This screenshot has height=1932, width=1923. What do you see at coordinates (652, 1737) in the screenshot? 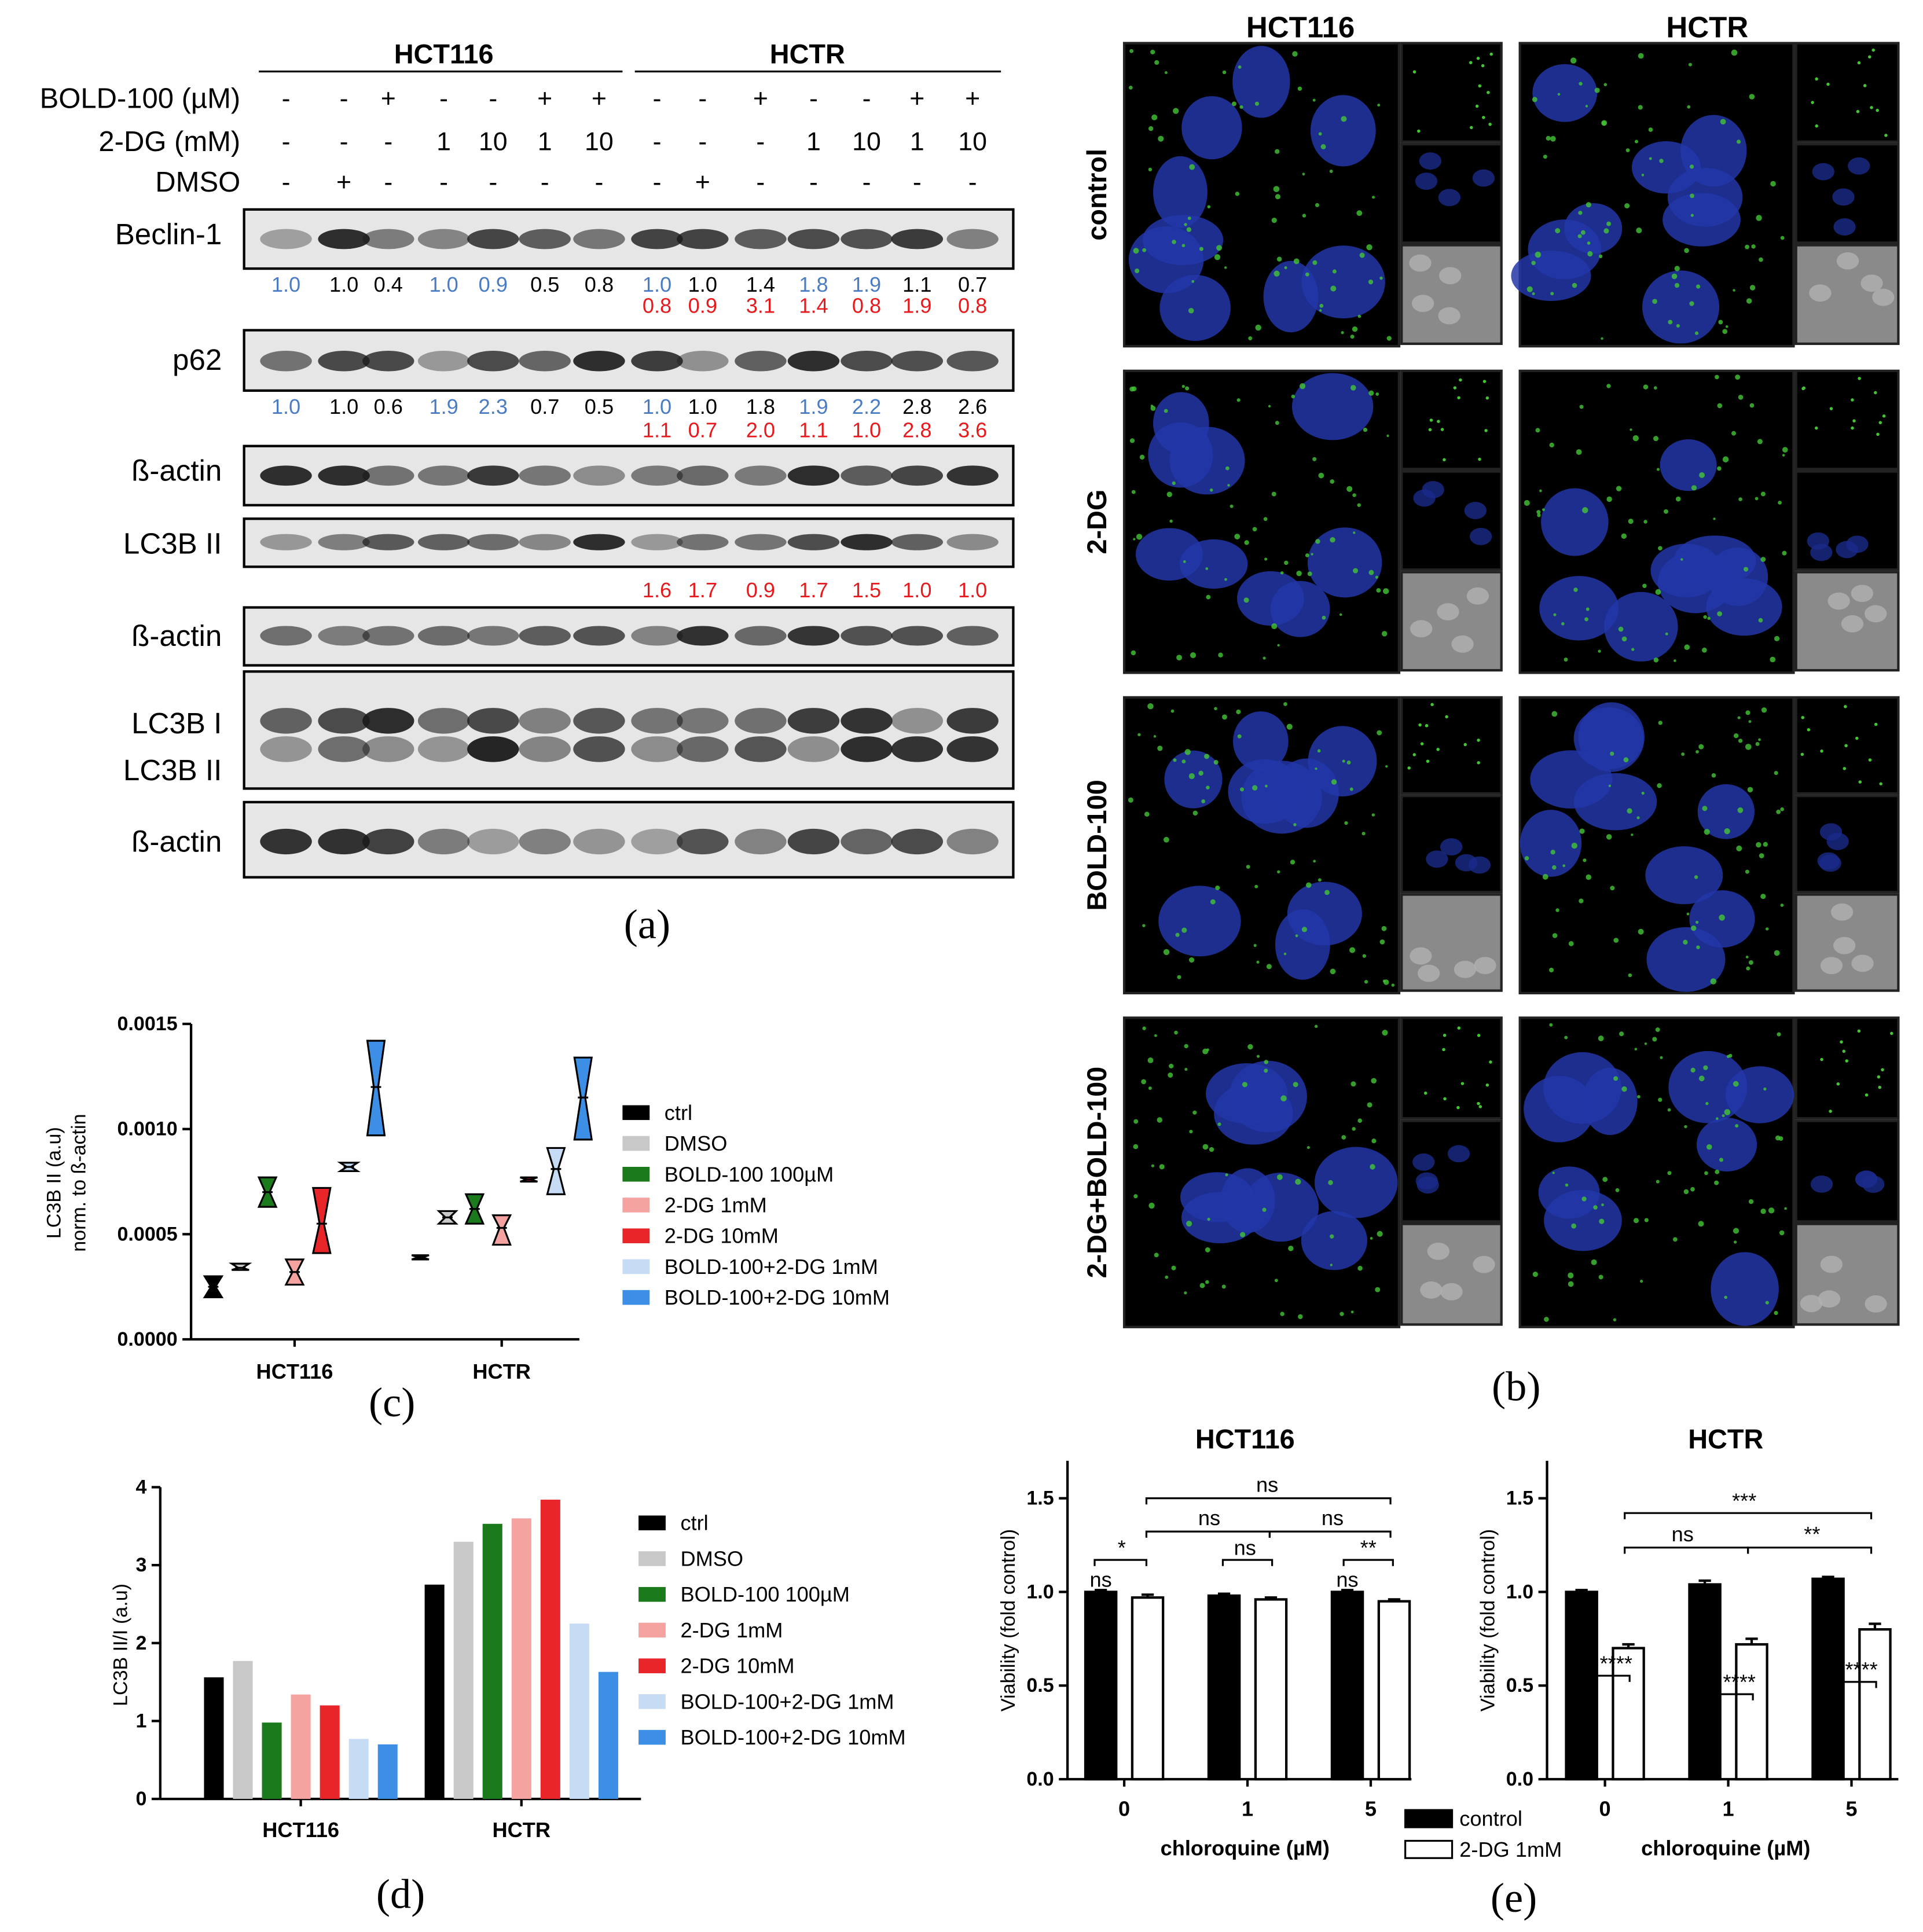
I see `legend-swatch` at bounding box center [652, 1737].